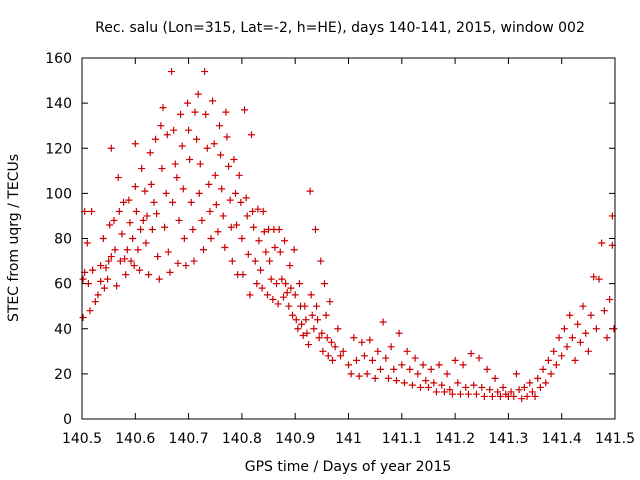 The image size is (640, 480). Describe the element at coordinates (67, 420) in the screenshot. I see `y-tick-label: 0` at that location.